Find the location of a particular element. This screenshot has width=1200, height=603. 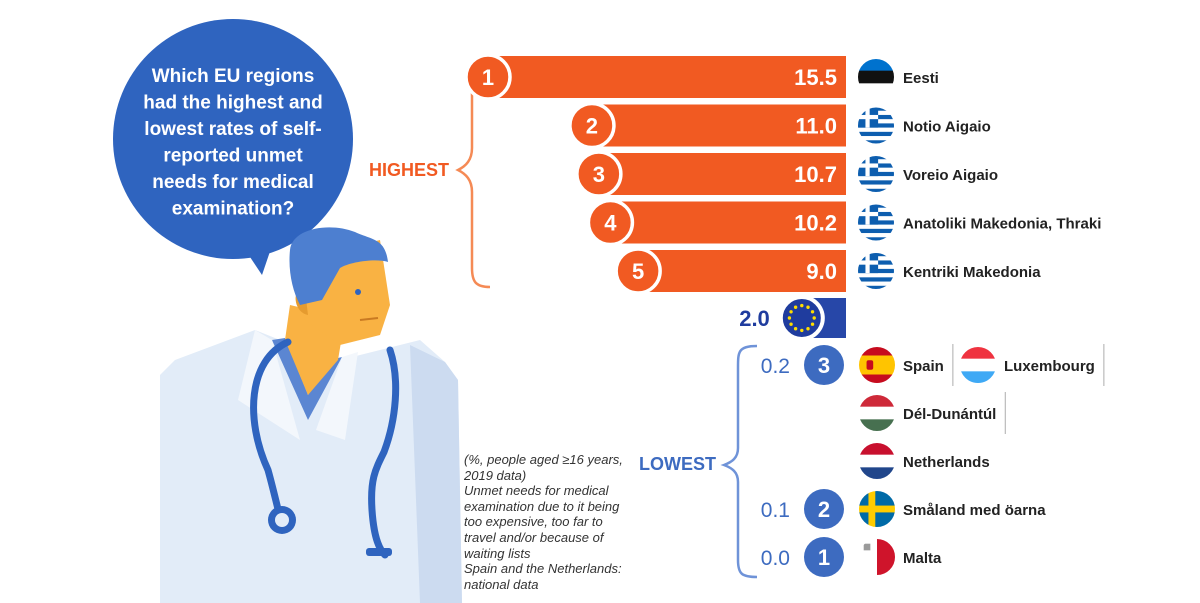

footnote-line: waiting lists is located at coordinates (497, 553).